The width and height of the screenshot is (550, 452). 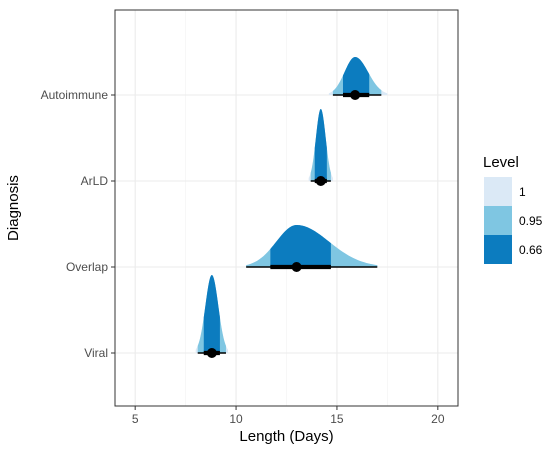 What do you see at coordinates (522, 192) in the screenshot?
I see `legend-label: 1` at bounding box center [522, 192].